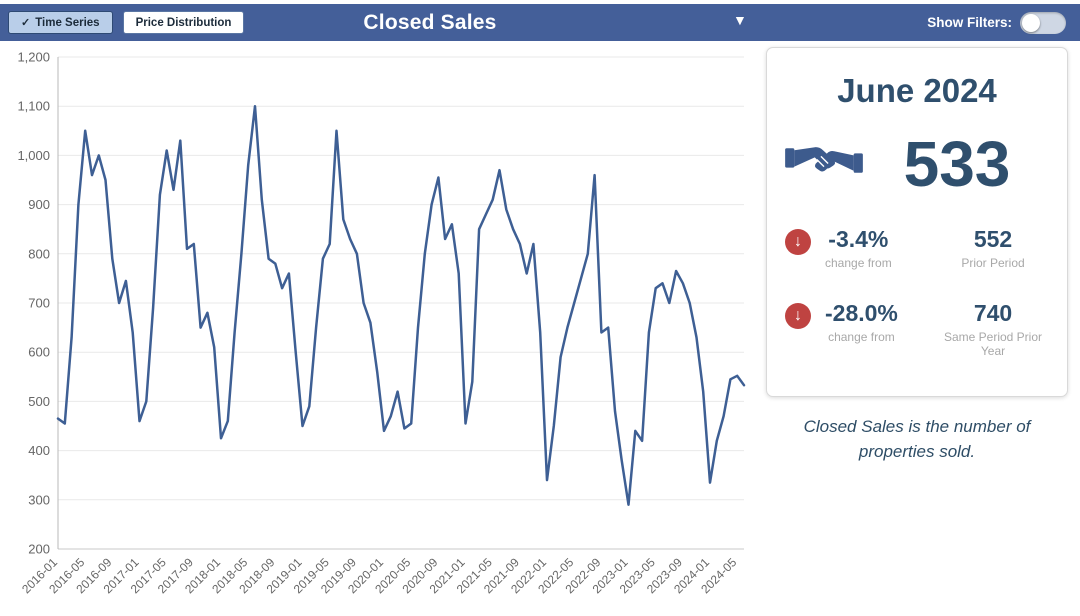 This screenshot has width=1080, height=616. I want to click on change-pct: -28.0%, so click(861, 313).